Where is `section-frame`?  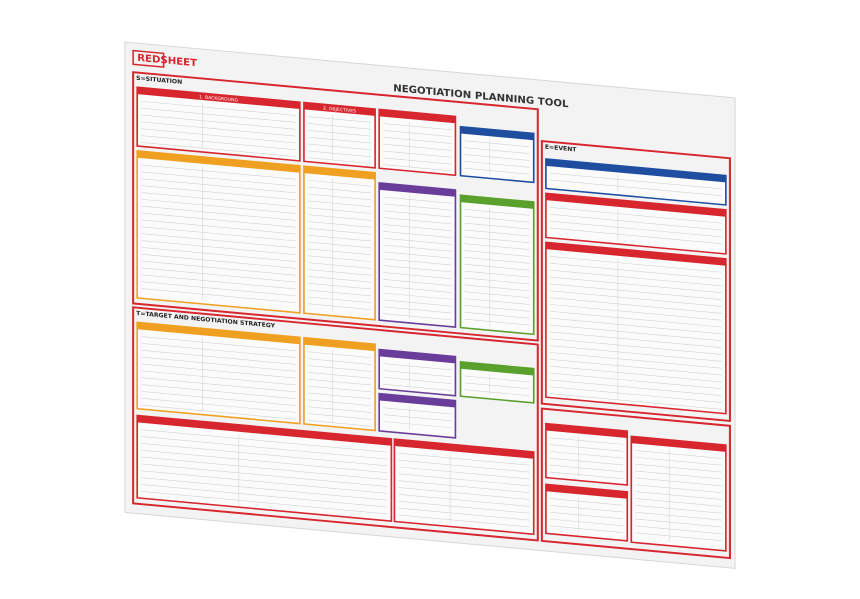 section-frame is located at coordinates (635, 483).